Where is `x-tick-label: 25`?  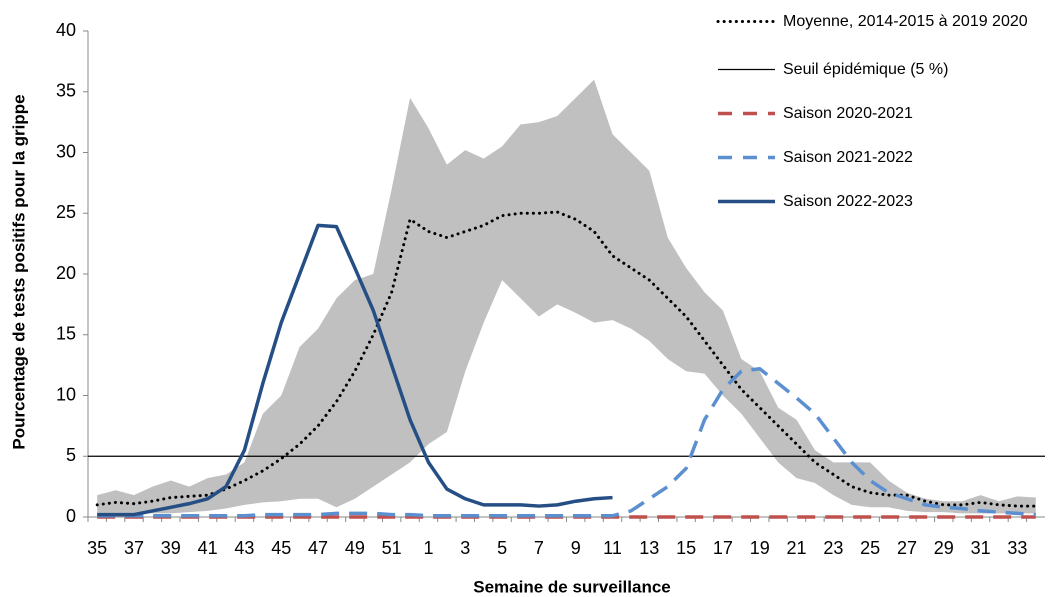
x-tick-label: 25 is located at coordinates (870, 548).